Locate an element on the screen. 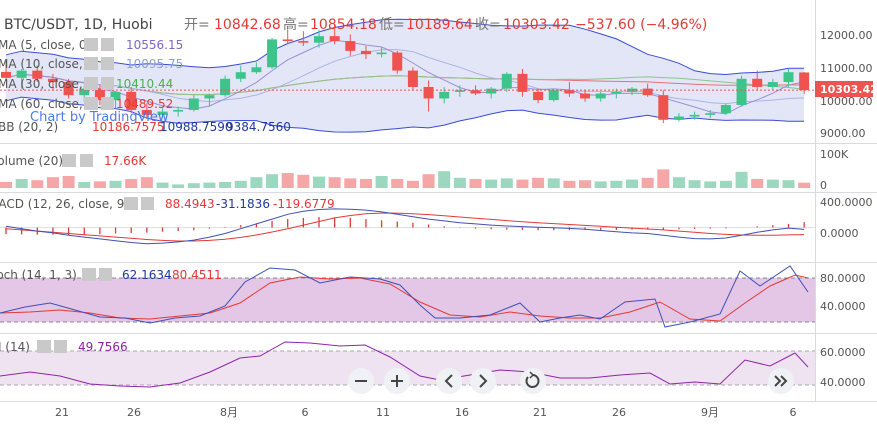 The image size is (877, 424). zoom-in-button is located at coordinates (397, 381).